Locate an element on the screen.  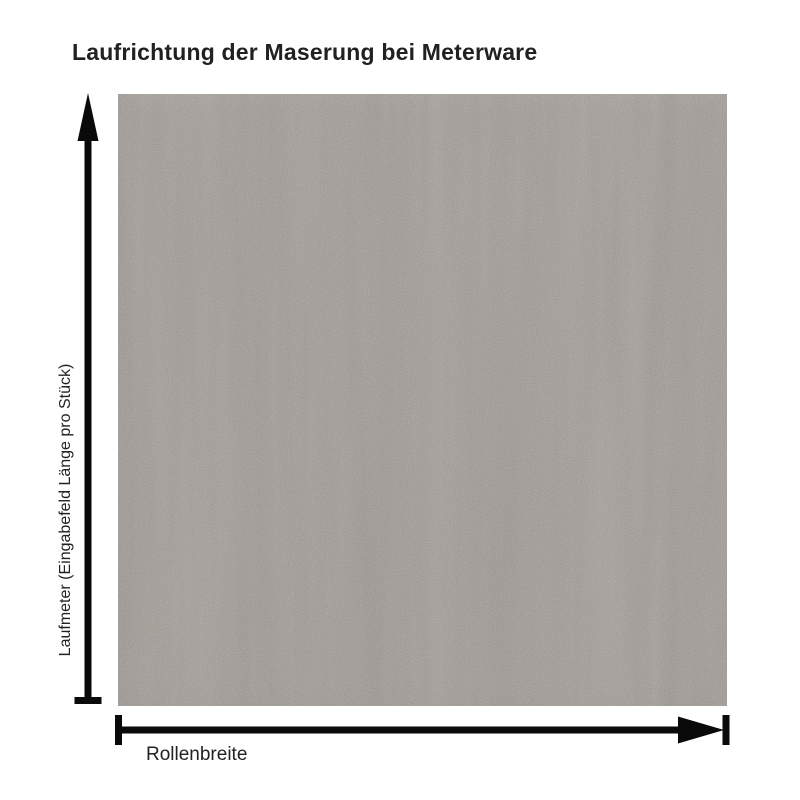
vertical-axis-label: Laufmeter (Eingabefeld Länge pro Stück) is located at coordinates (65, 510).